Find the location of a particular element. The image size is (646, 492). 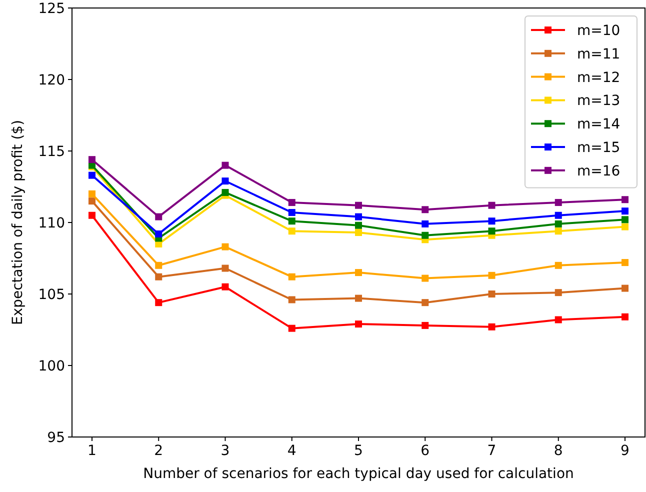

x-tick-label: 7 is located at coordinates (491, 451).